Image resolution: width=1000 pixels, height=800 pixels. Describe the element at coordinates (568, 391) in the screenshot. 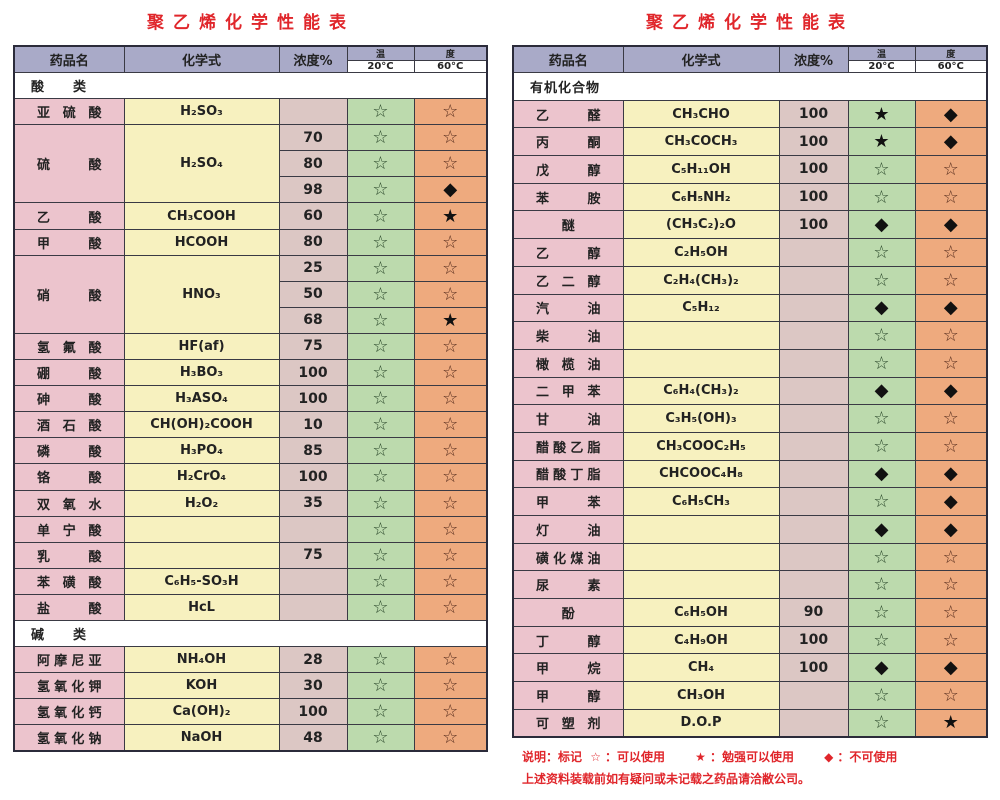

I see `chemical-name: 二甲苯` at that location.